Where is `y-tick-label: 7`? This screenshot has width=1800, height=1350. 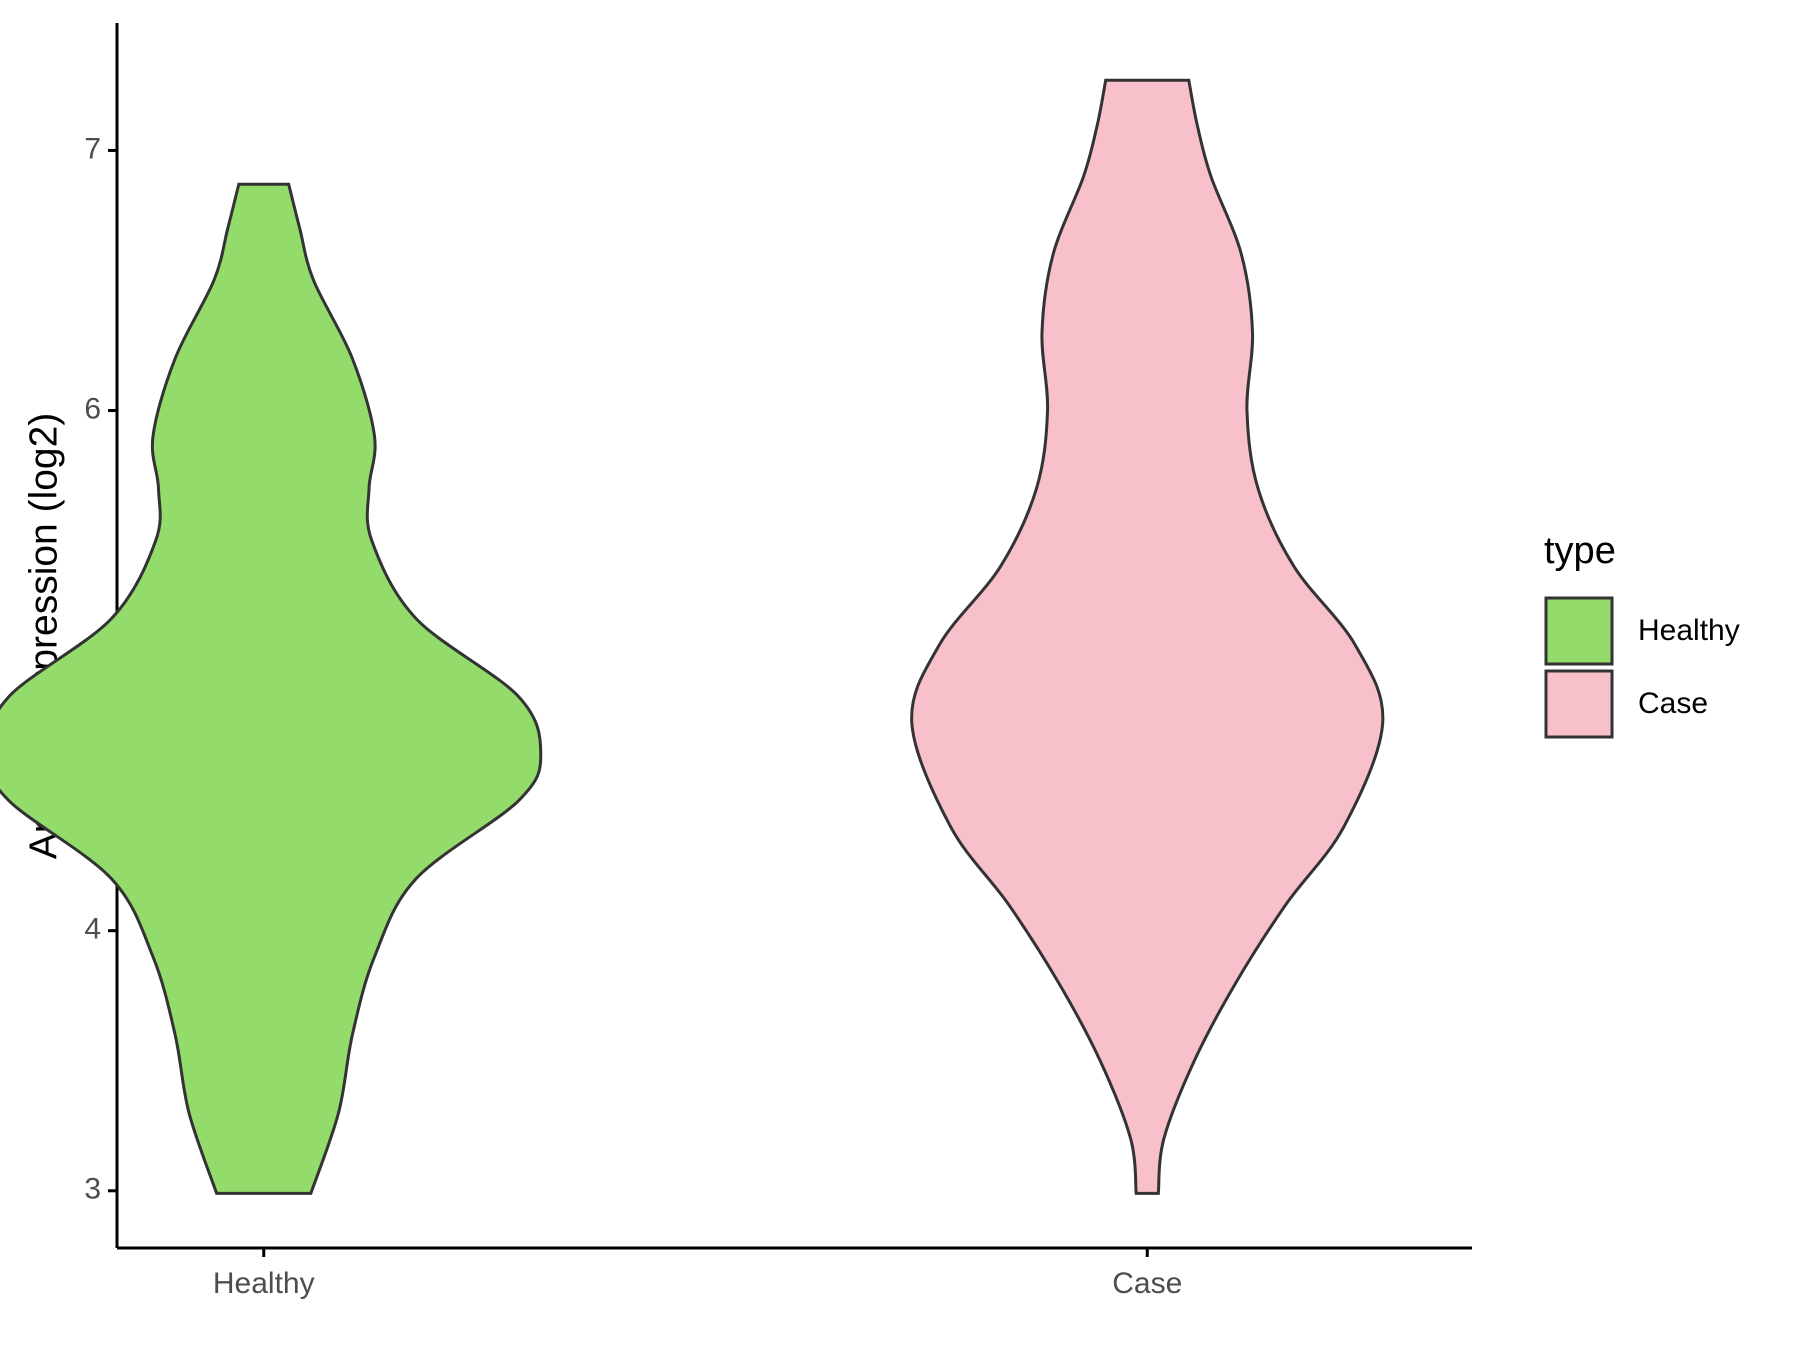 y-tick-label: 7 is located at coordinates (92, 148).